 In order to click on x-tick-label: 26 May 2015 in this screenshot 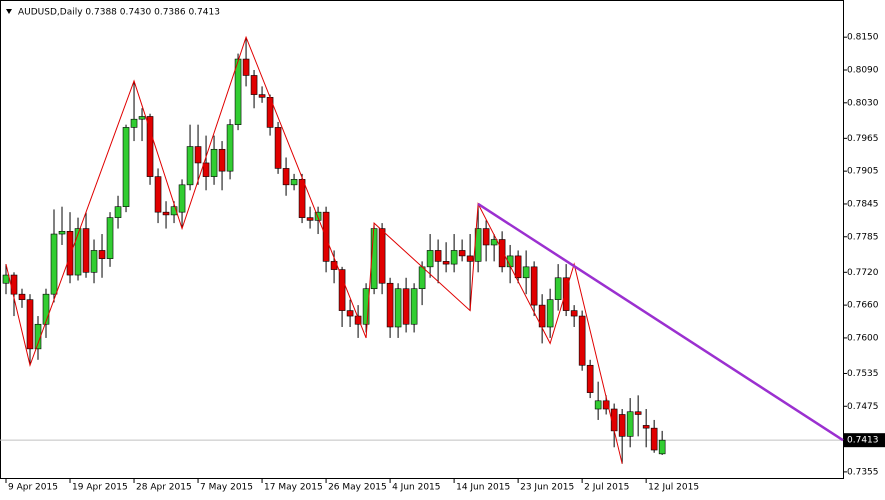, I will do `click(357, 488)`.